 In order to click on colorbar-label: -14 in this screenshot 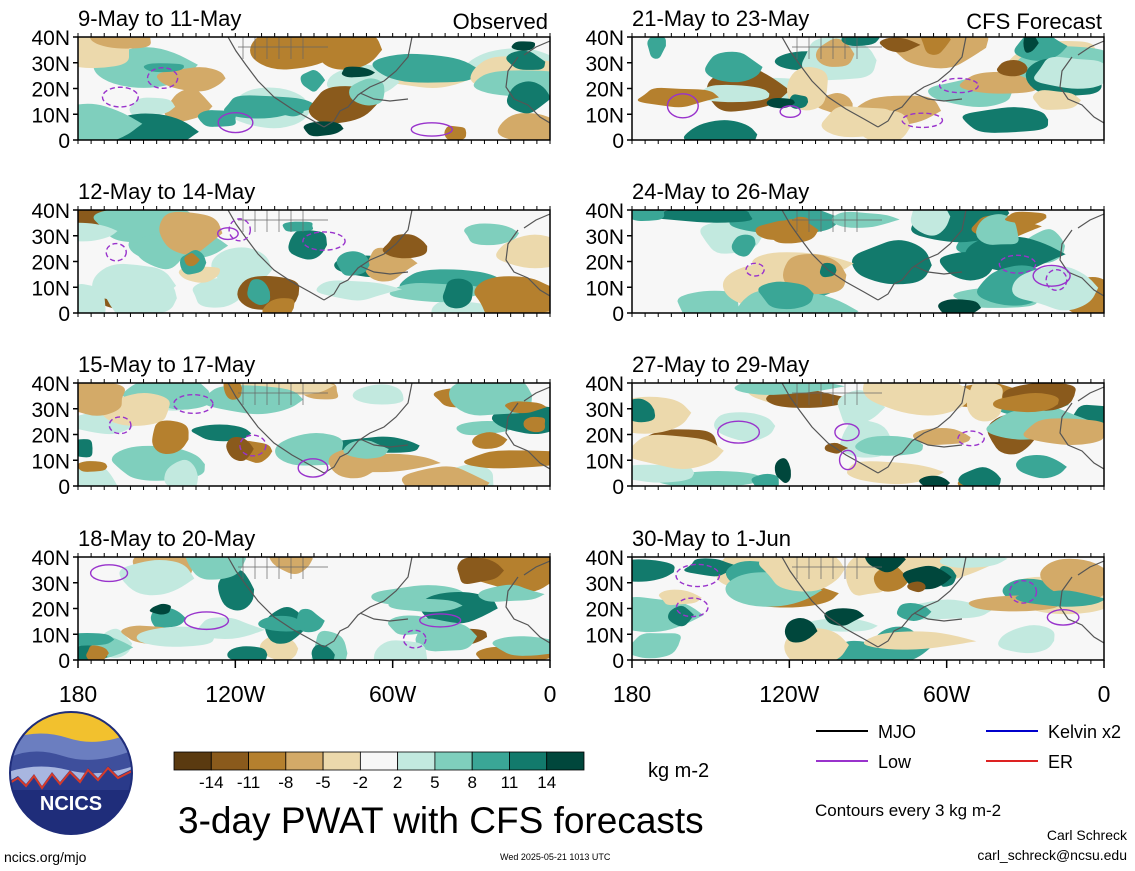, I will do `click(211, 782)`.